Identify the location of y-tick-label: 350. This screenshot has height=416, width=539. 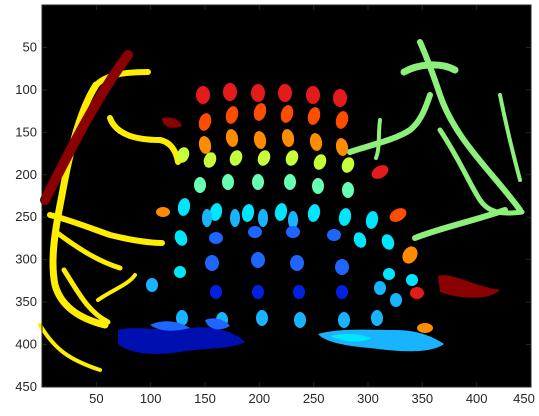
(26, 301).